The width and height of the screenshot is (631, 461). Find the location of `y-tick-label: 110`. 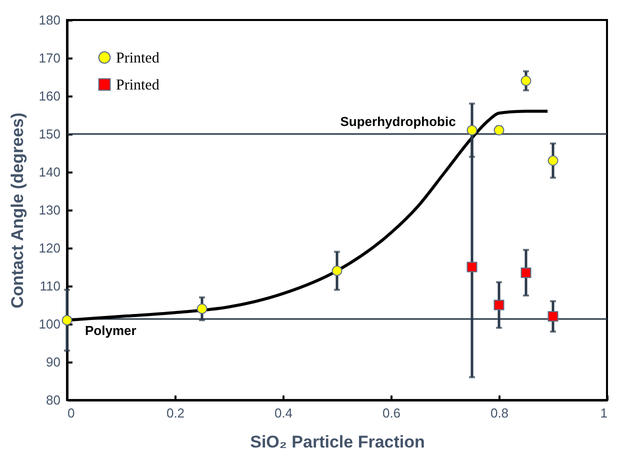

y-tick-label: 110 is located at coordinates (50, 286).